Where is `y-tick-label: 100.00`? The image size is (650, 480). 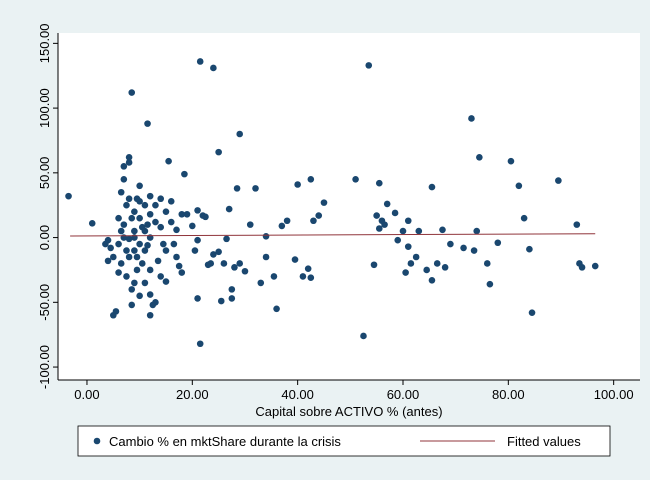
y-tick-label: 100.00 is located at coordinates (44, 108).